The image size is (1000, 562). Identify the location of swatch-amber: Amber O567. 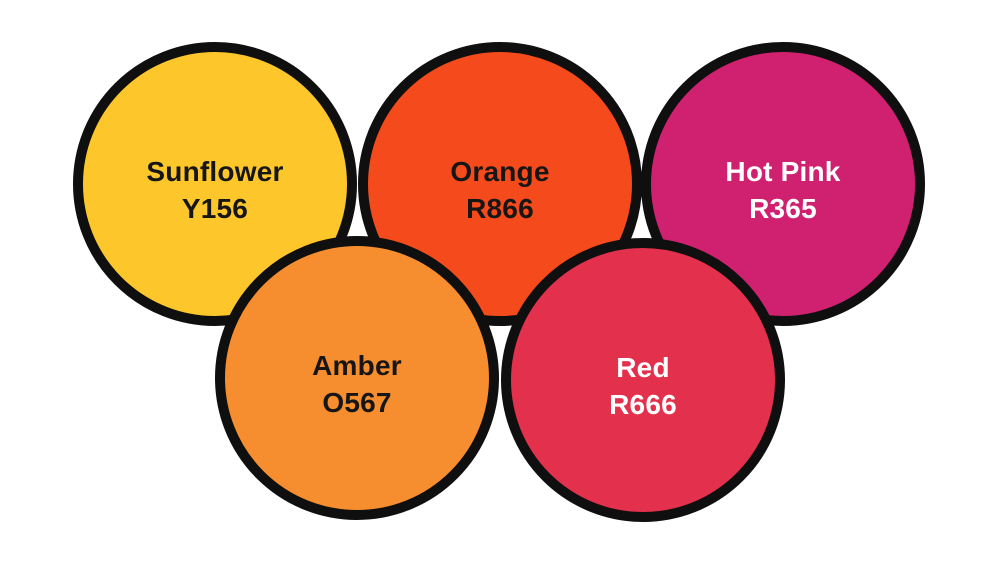
(357, 378).